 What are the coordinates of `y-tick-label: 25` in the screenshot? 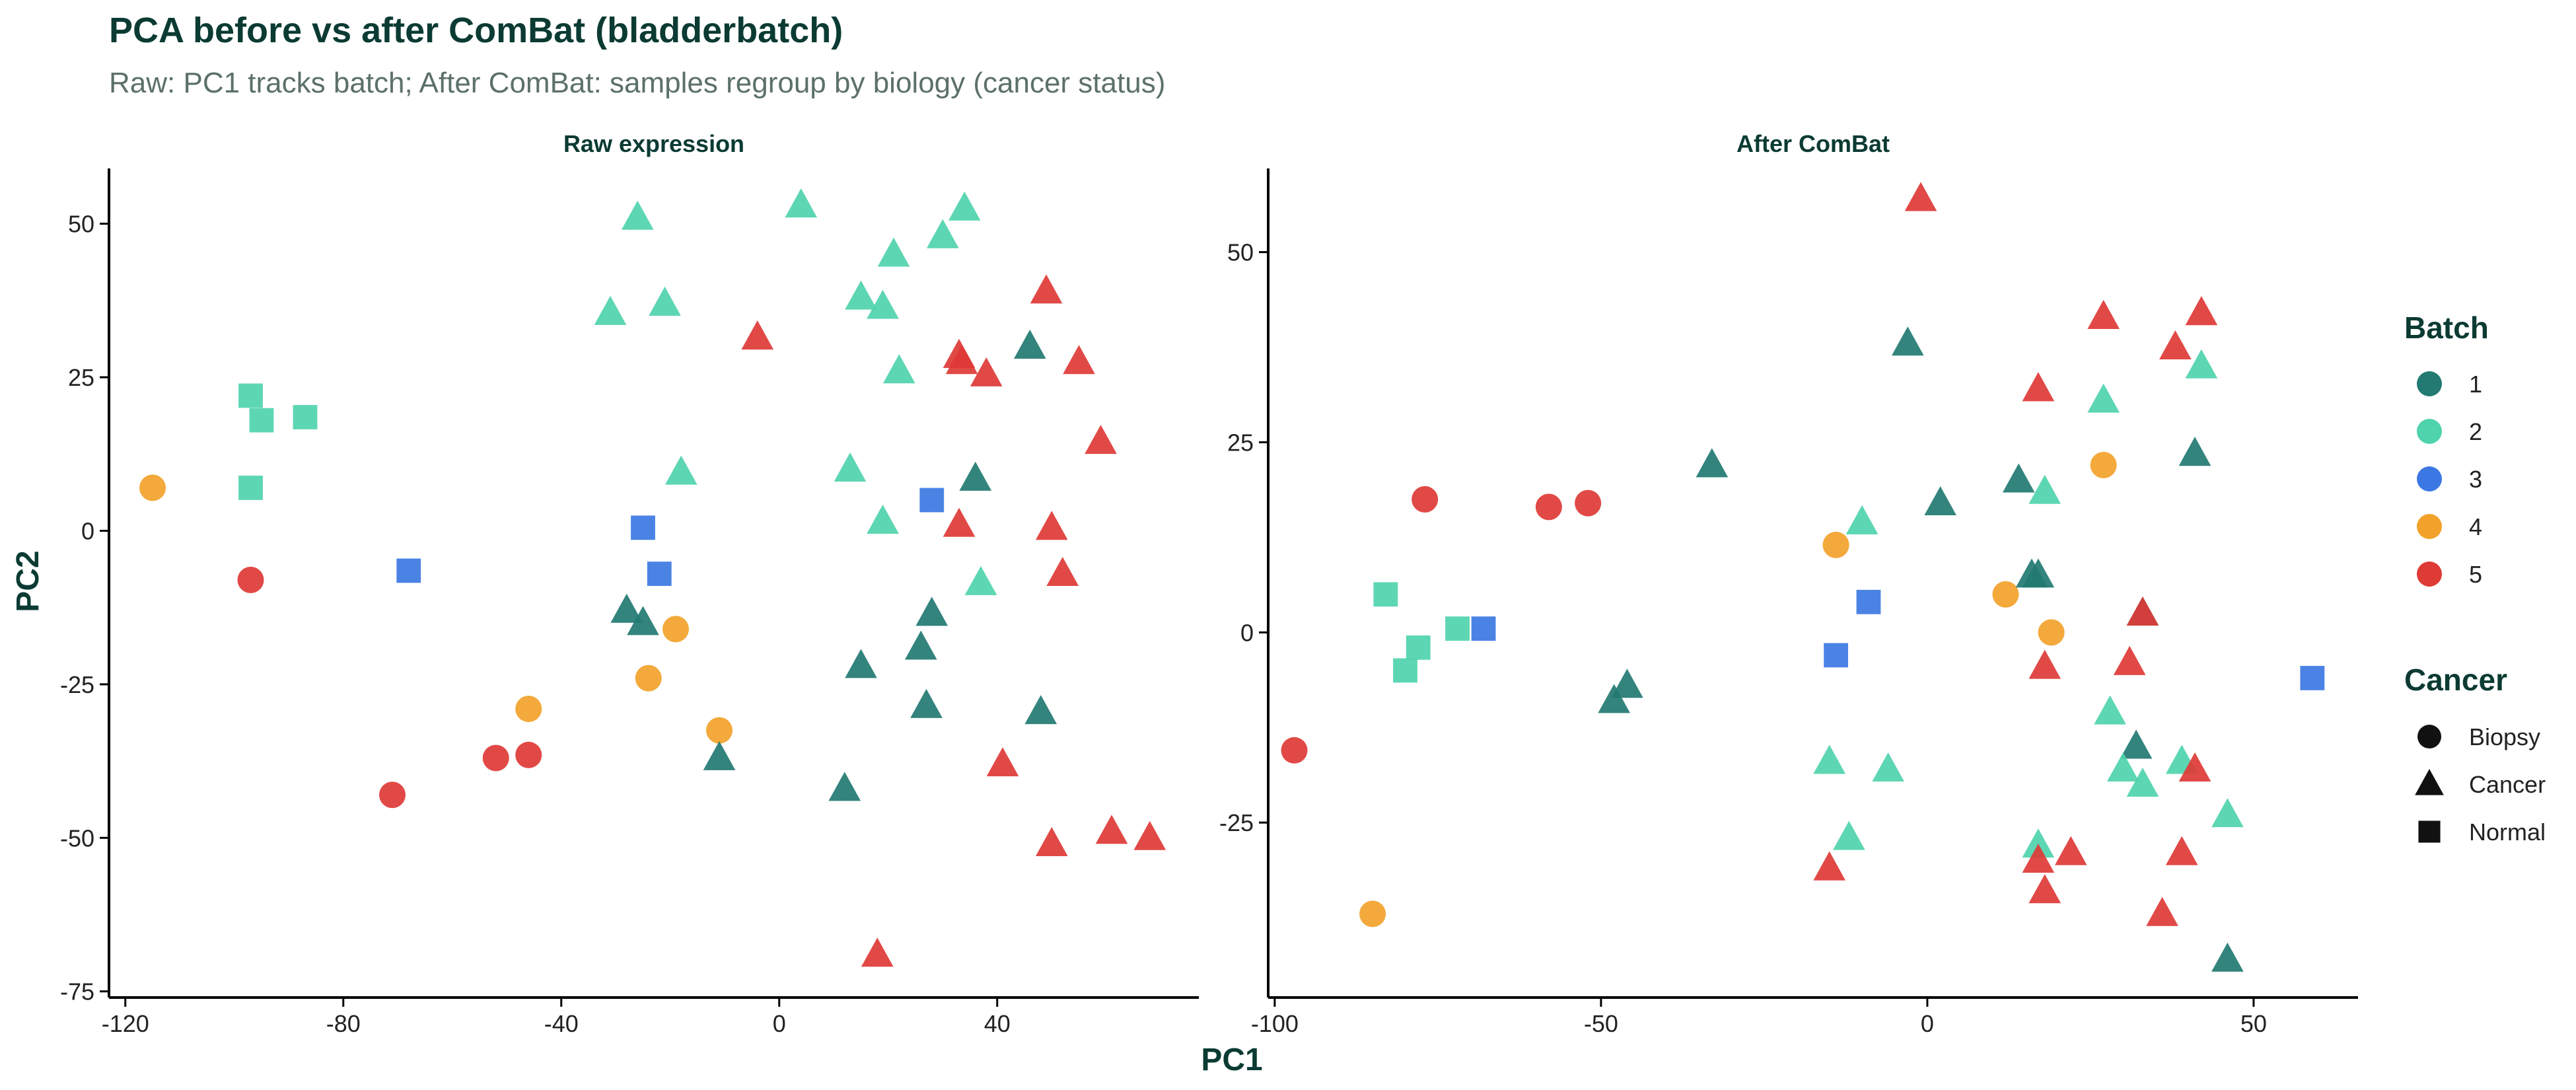 It's located at (81, 377).